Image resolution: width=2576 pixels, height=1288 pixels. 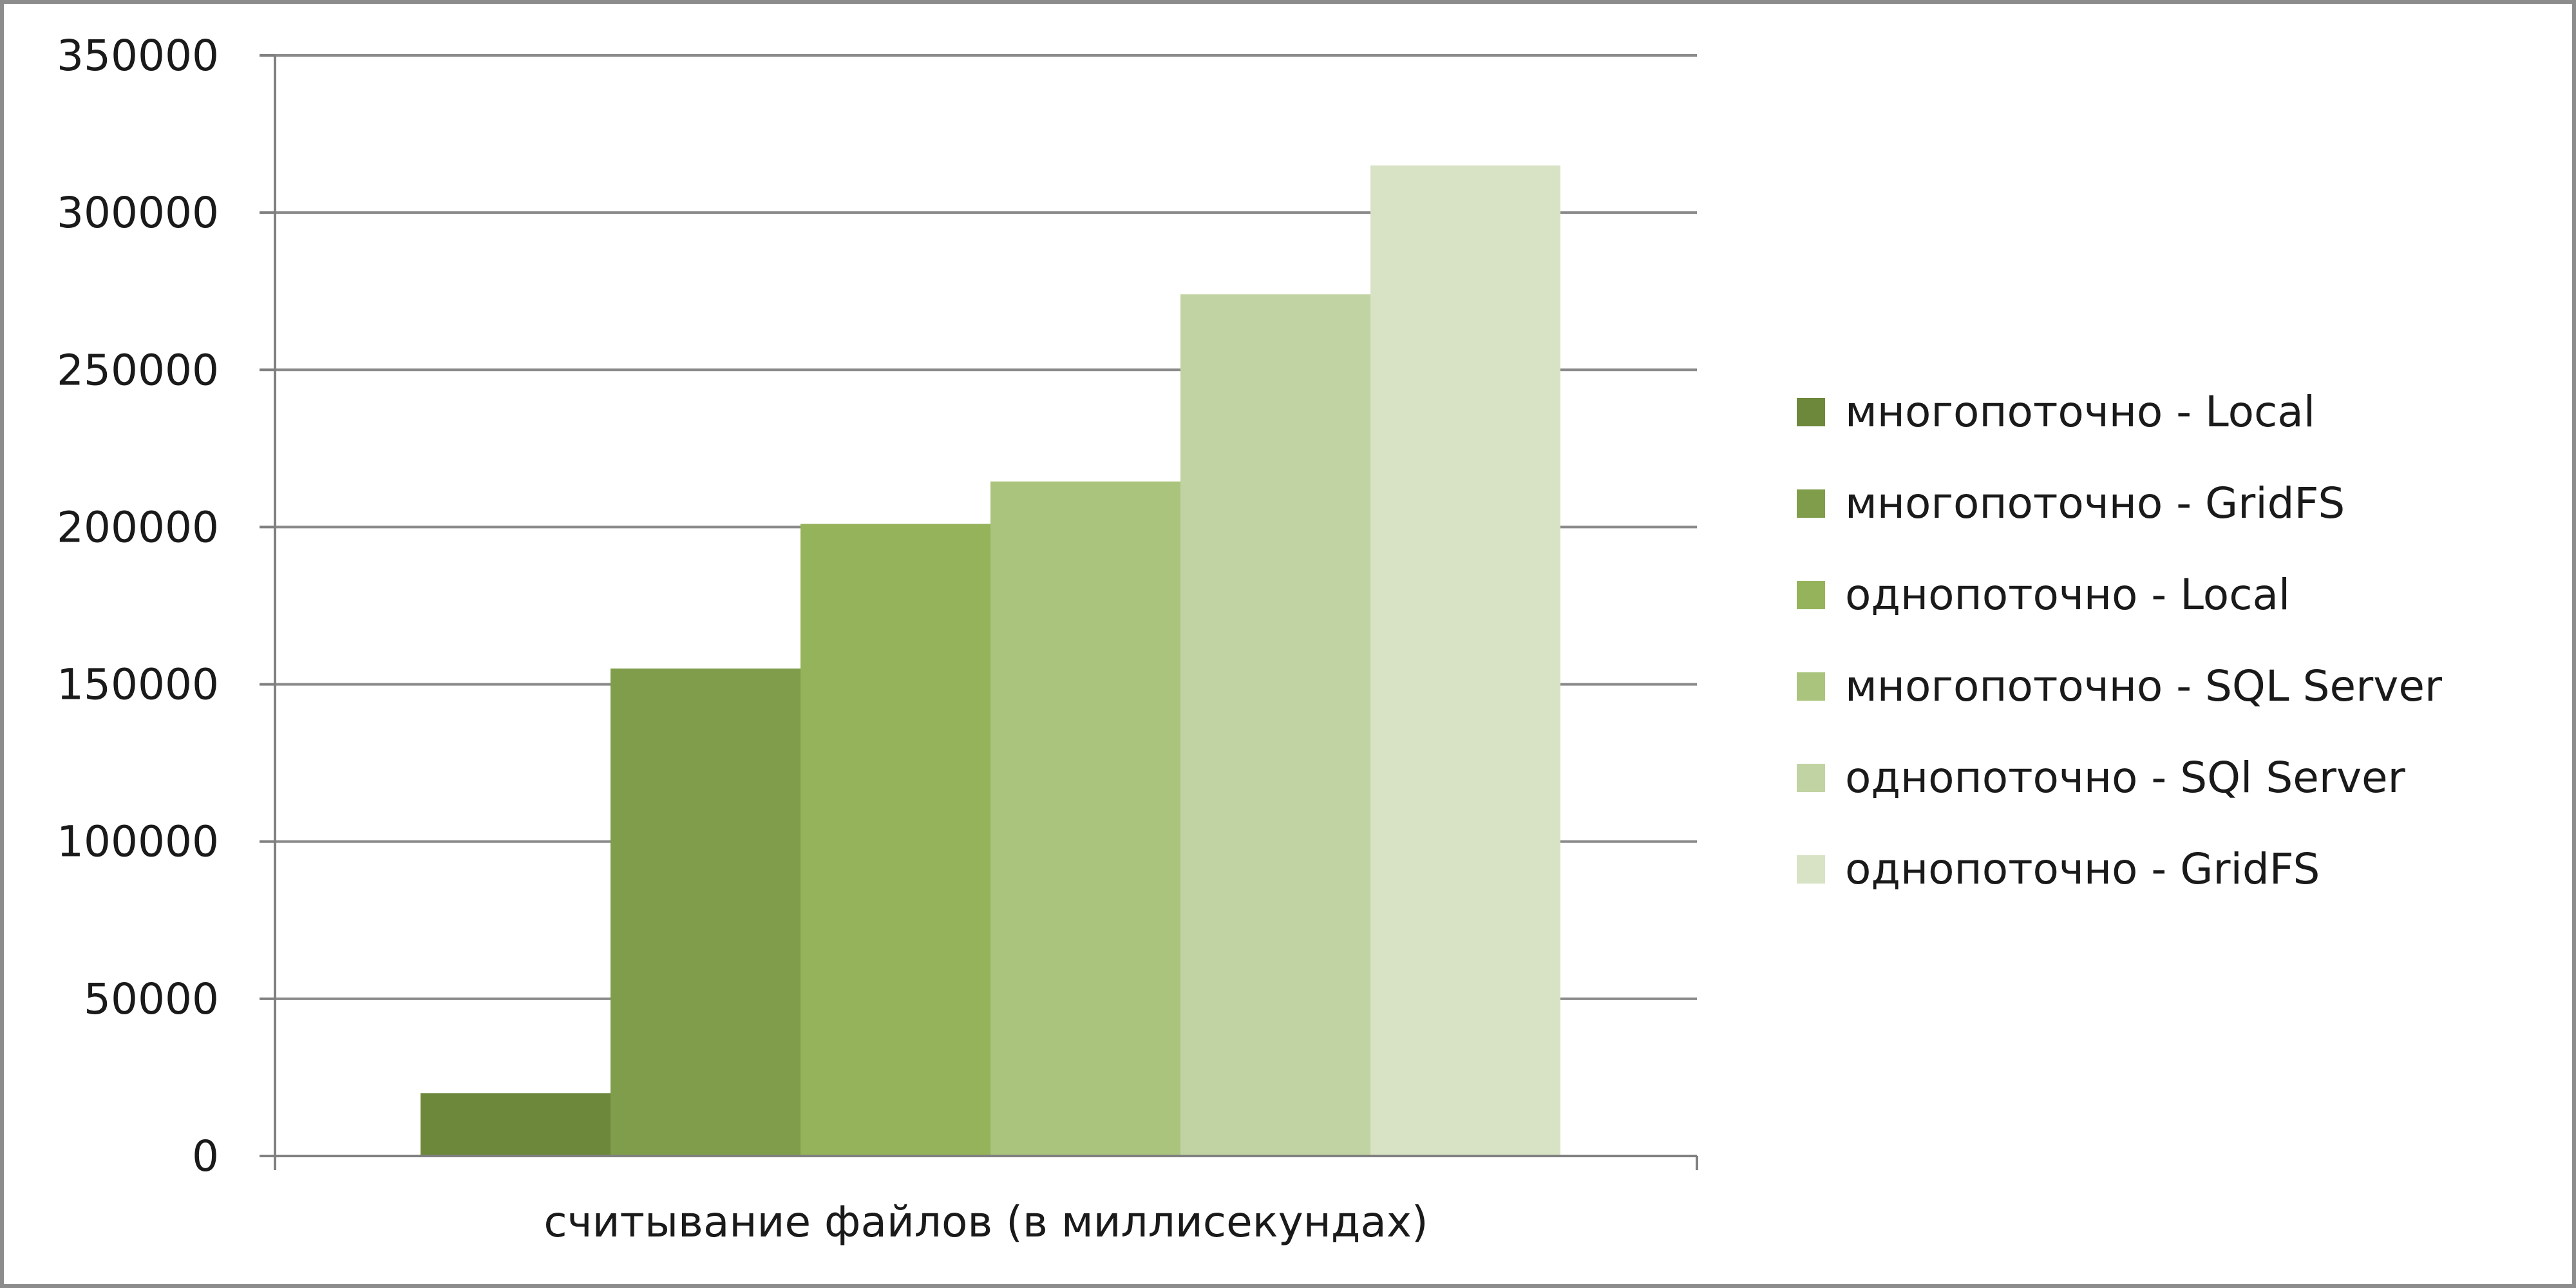 I want to click on legend-item: однопоточно - Local, so click(x=2043, y=595).